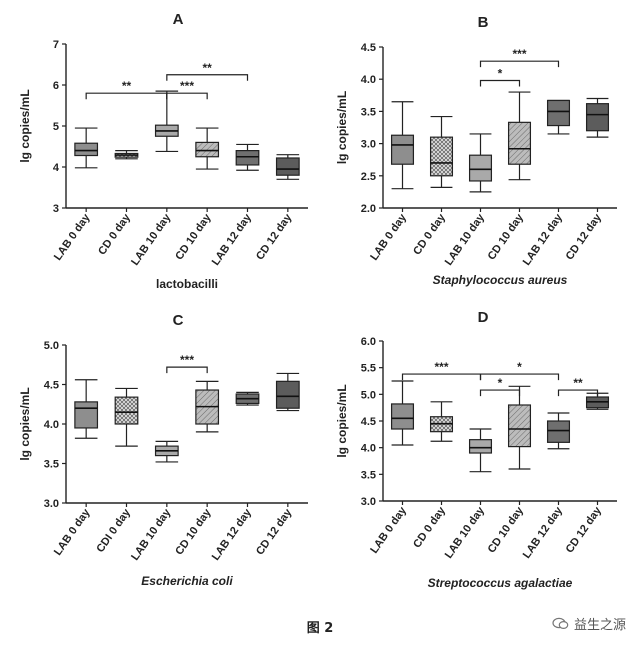 This screenshot has height=654, width=640. I want to click on x-tick-label: CDI 0 day, so click(113, 530).